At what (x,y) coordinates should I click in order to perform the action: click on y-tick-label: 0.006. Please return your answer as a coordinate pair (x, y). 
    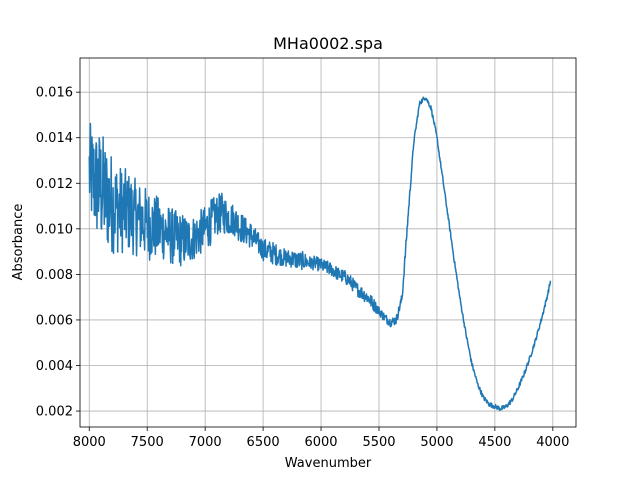
    Looking at the image, I should click on (54, 320).